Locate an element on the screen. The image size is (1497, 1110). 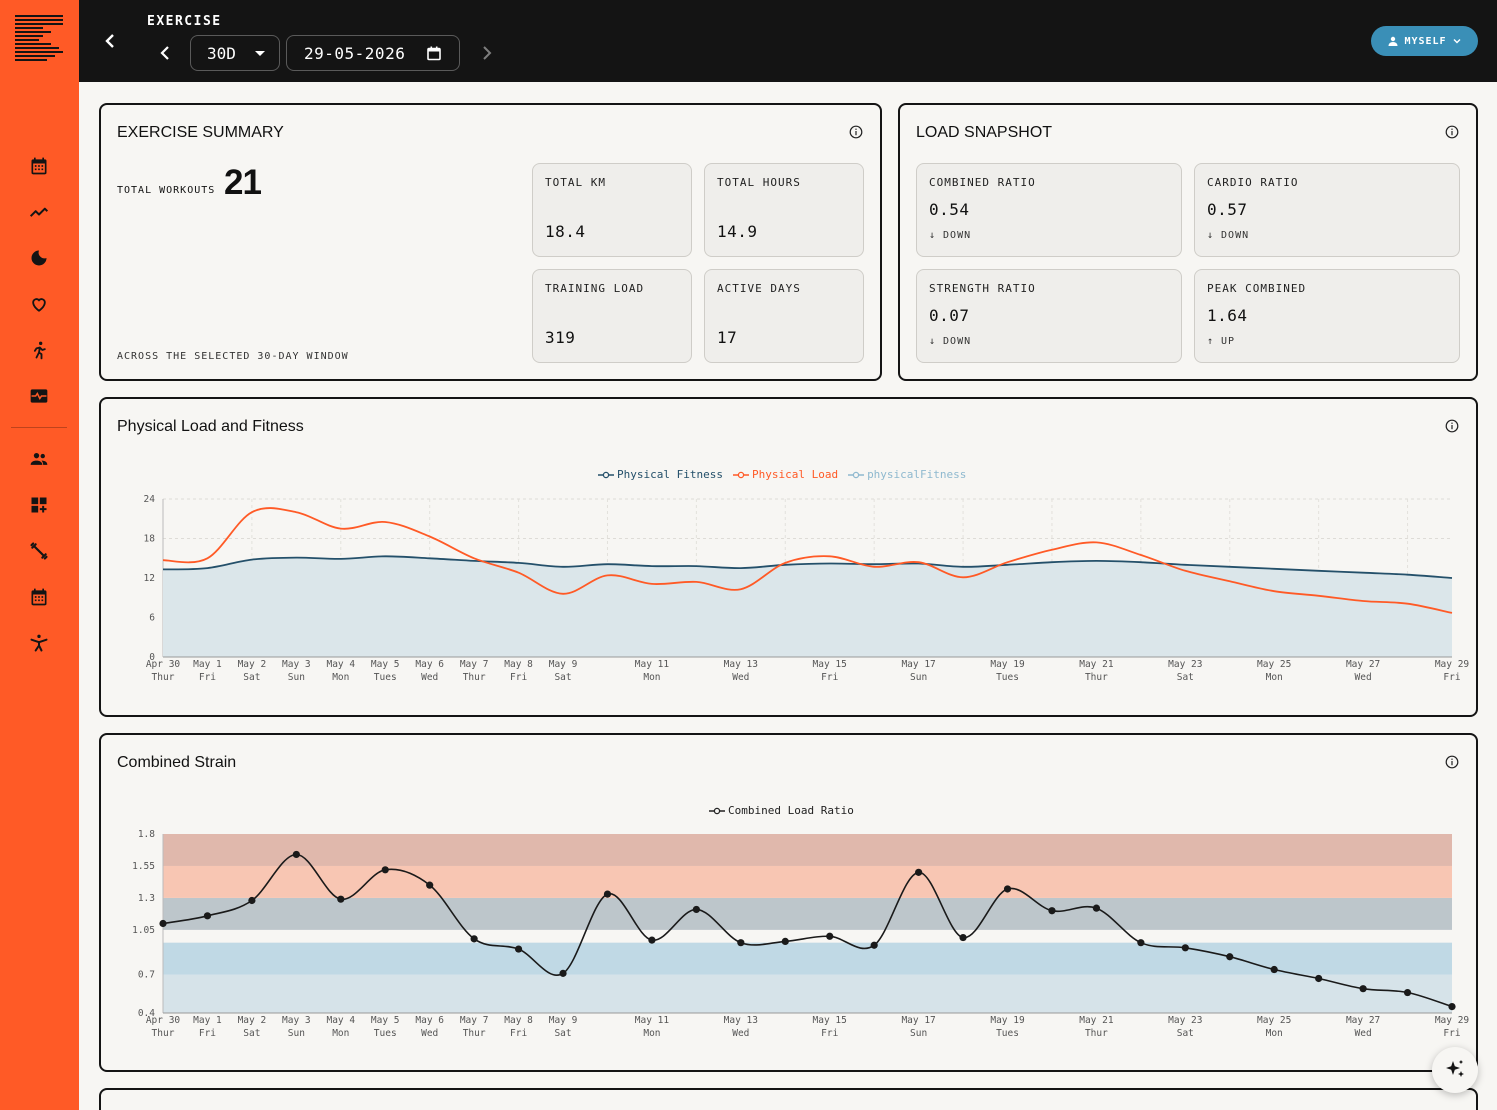
date-input: 29-05-2026 is located at coordinates (373, 53).